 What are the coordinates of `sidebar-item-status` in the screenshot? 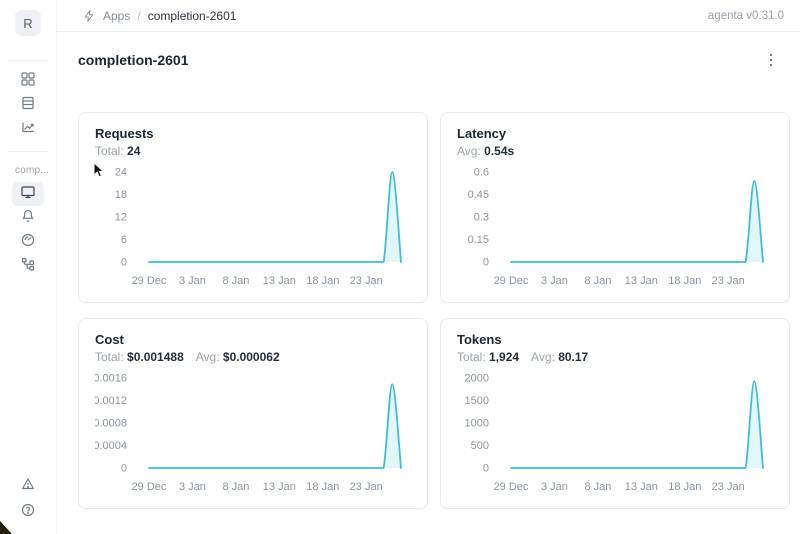 It's located at (28, 486).